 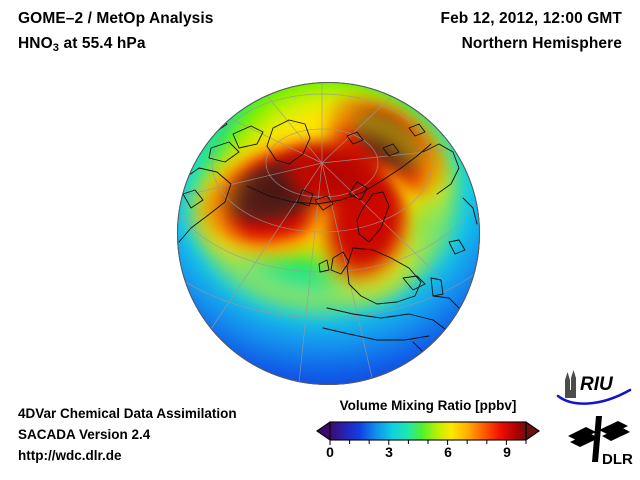 I want to click on header-left: GOME–2 / MetOp Analysis HNO3 at 55.4 hPa, so click(x=116, y=32).